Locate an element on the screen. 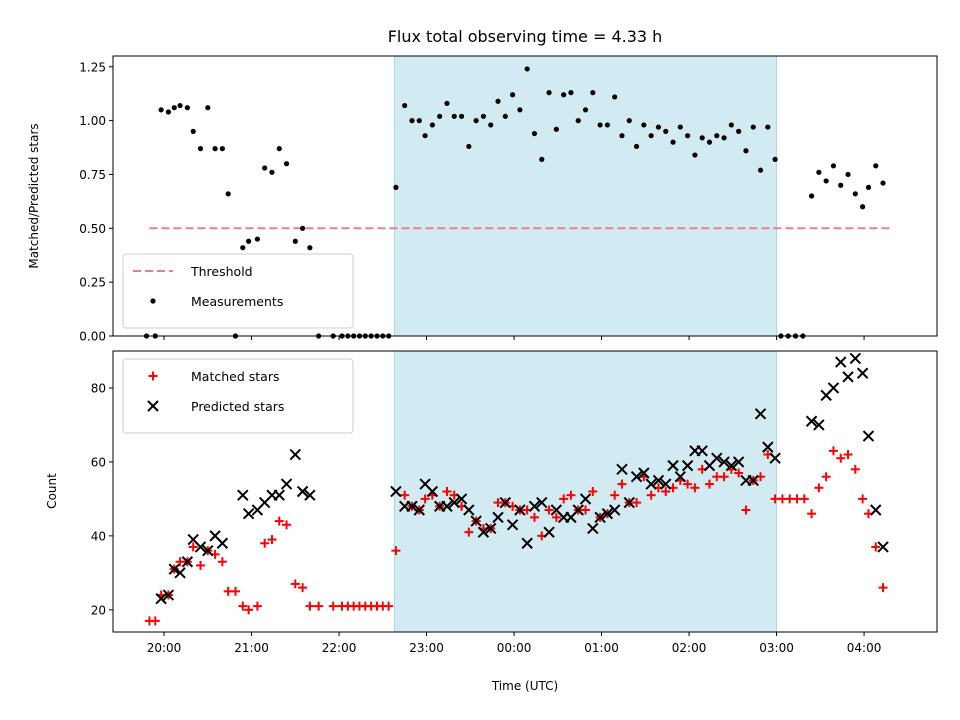 The height and width of the screenshot is (720, 960). legend-item: Measurements is located at coordinates (216, 301).